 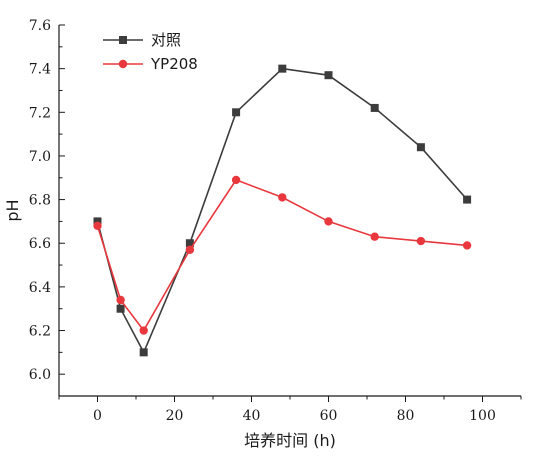 What do you see at coordinates (40, 332) in the screenshot?
I see `y-tick-label: 6.2` at bounding box center [40, 332].